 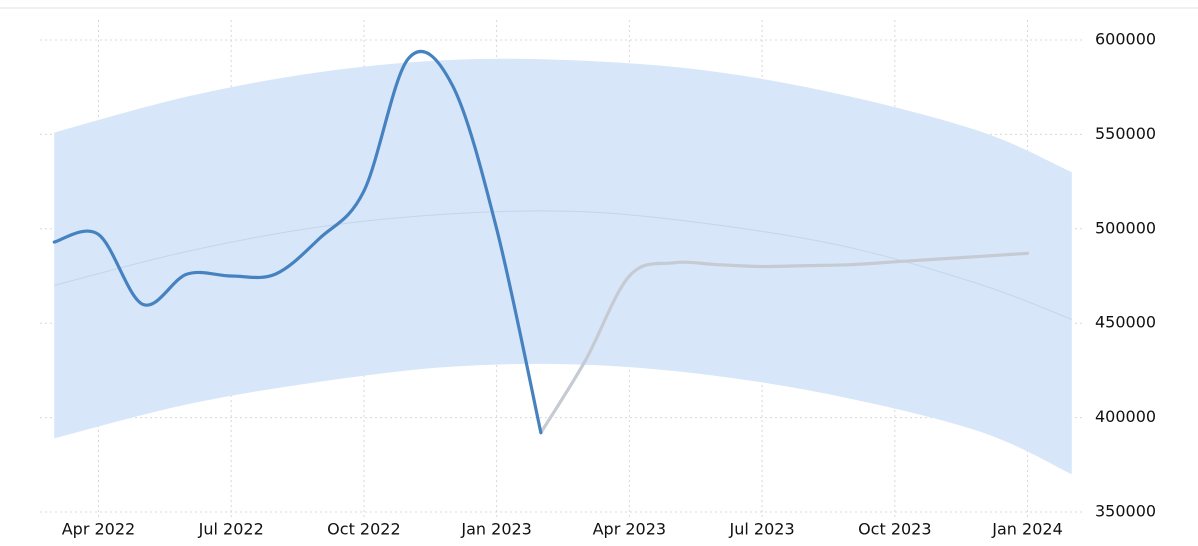 What do you see at coordinates (1125, 133) in the screenshot?
I see `y-tick-label: 550000` at bounding box center [1125, 133].